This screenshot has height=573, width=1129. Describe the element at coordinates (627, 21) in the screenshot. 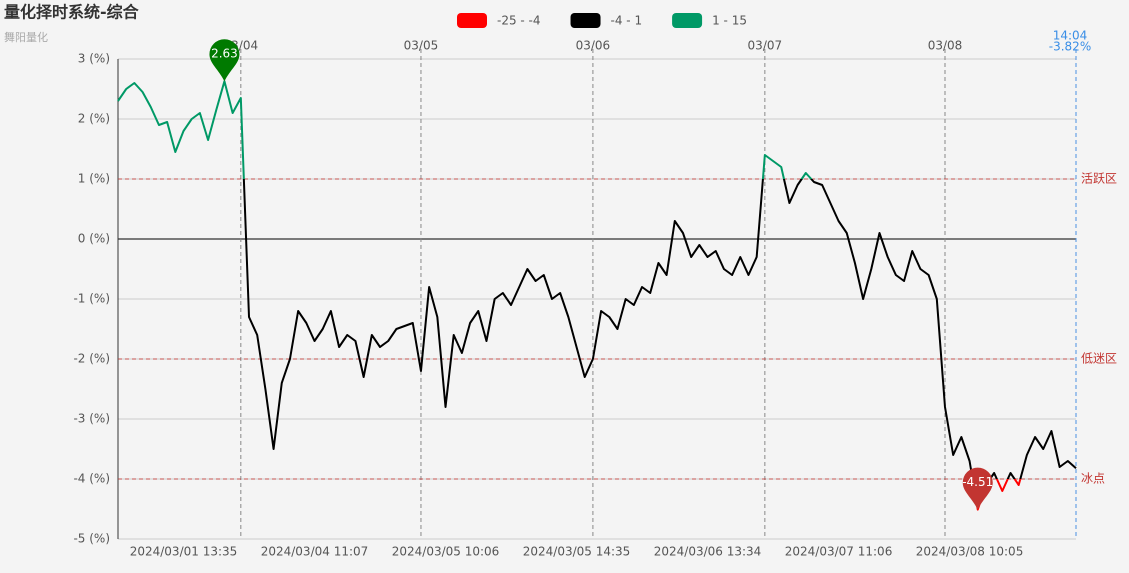

I see `legend-label: -4 - 1` at that location.